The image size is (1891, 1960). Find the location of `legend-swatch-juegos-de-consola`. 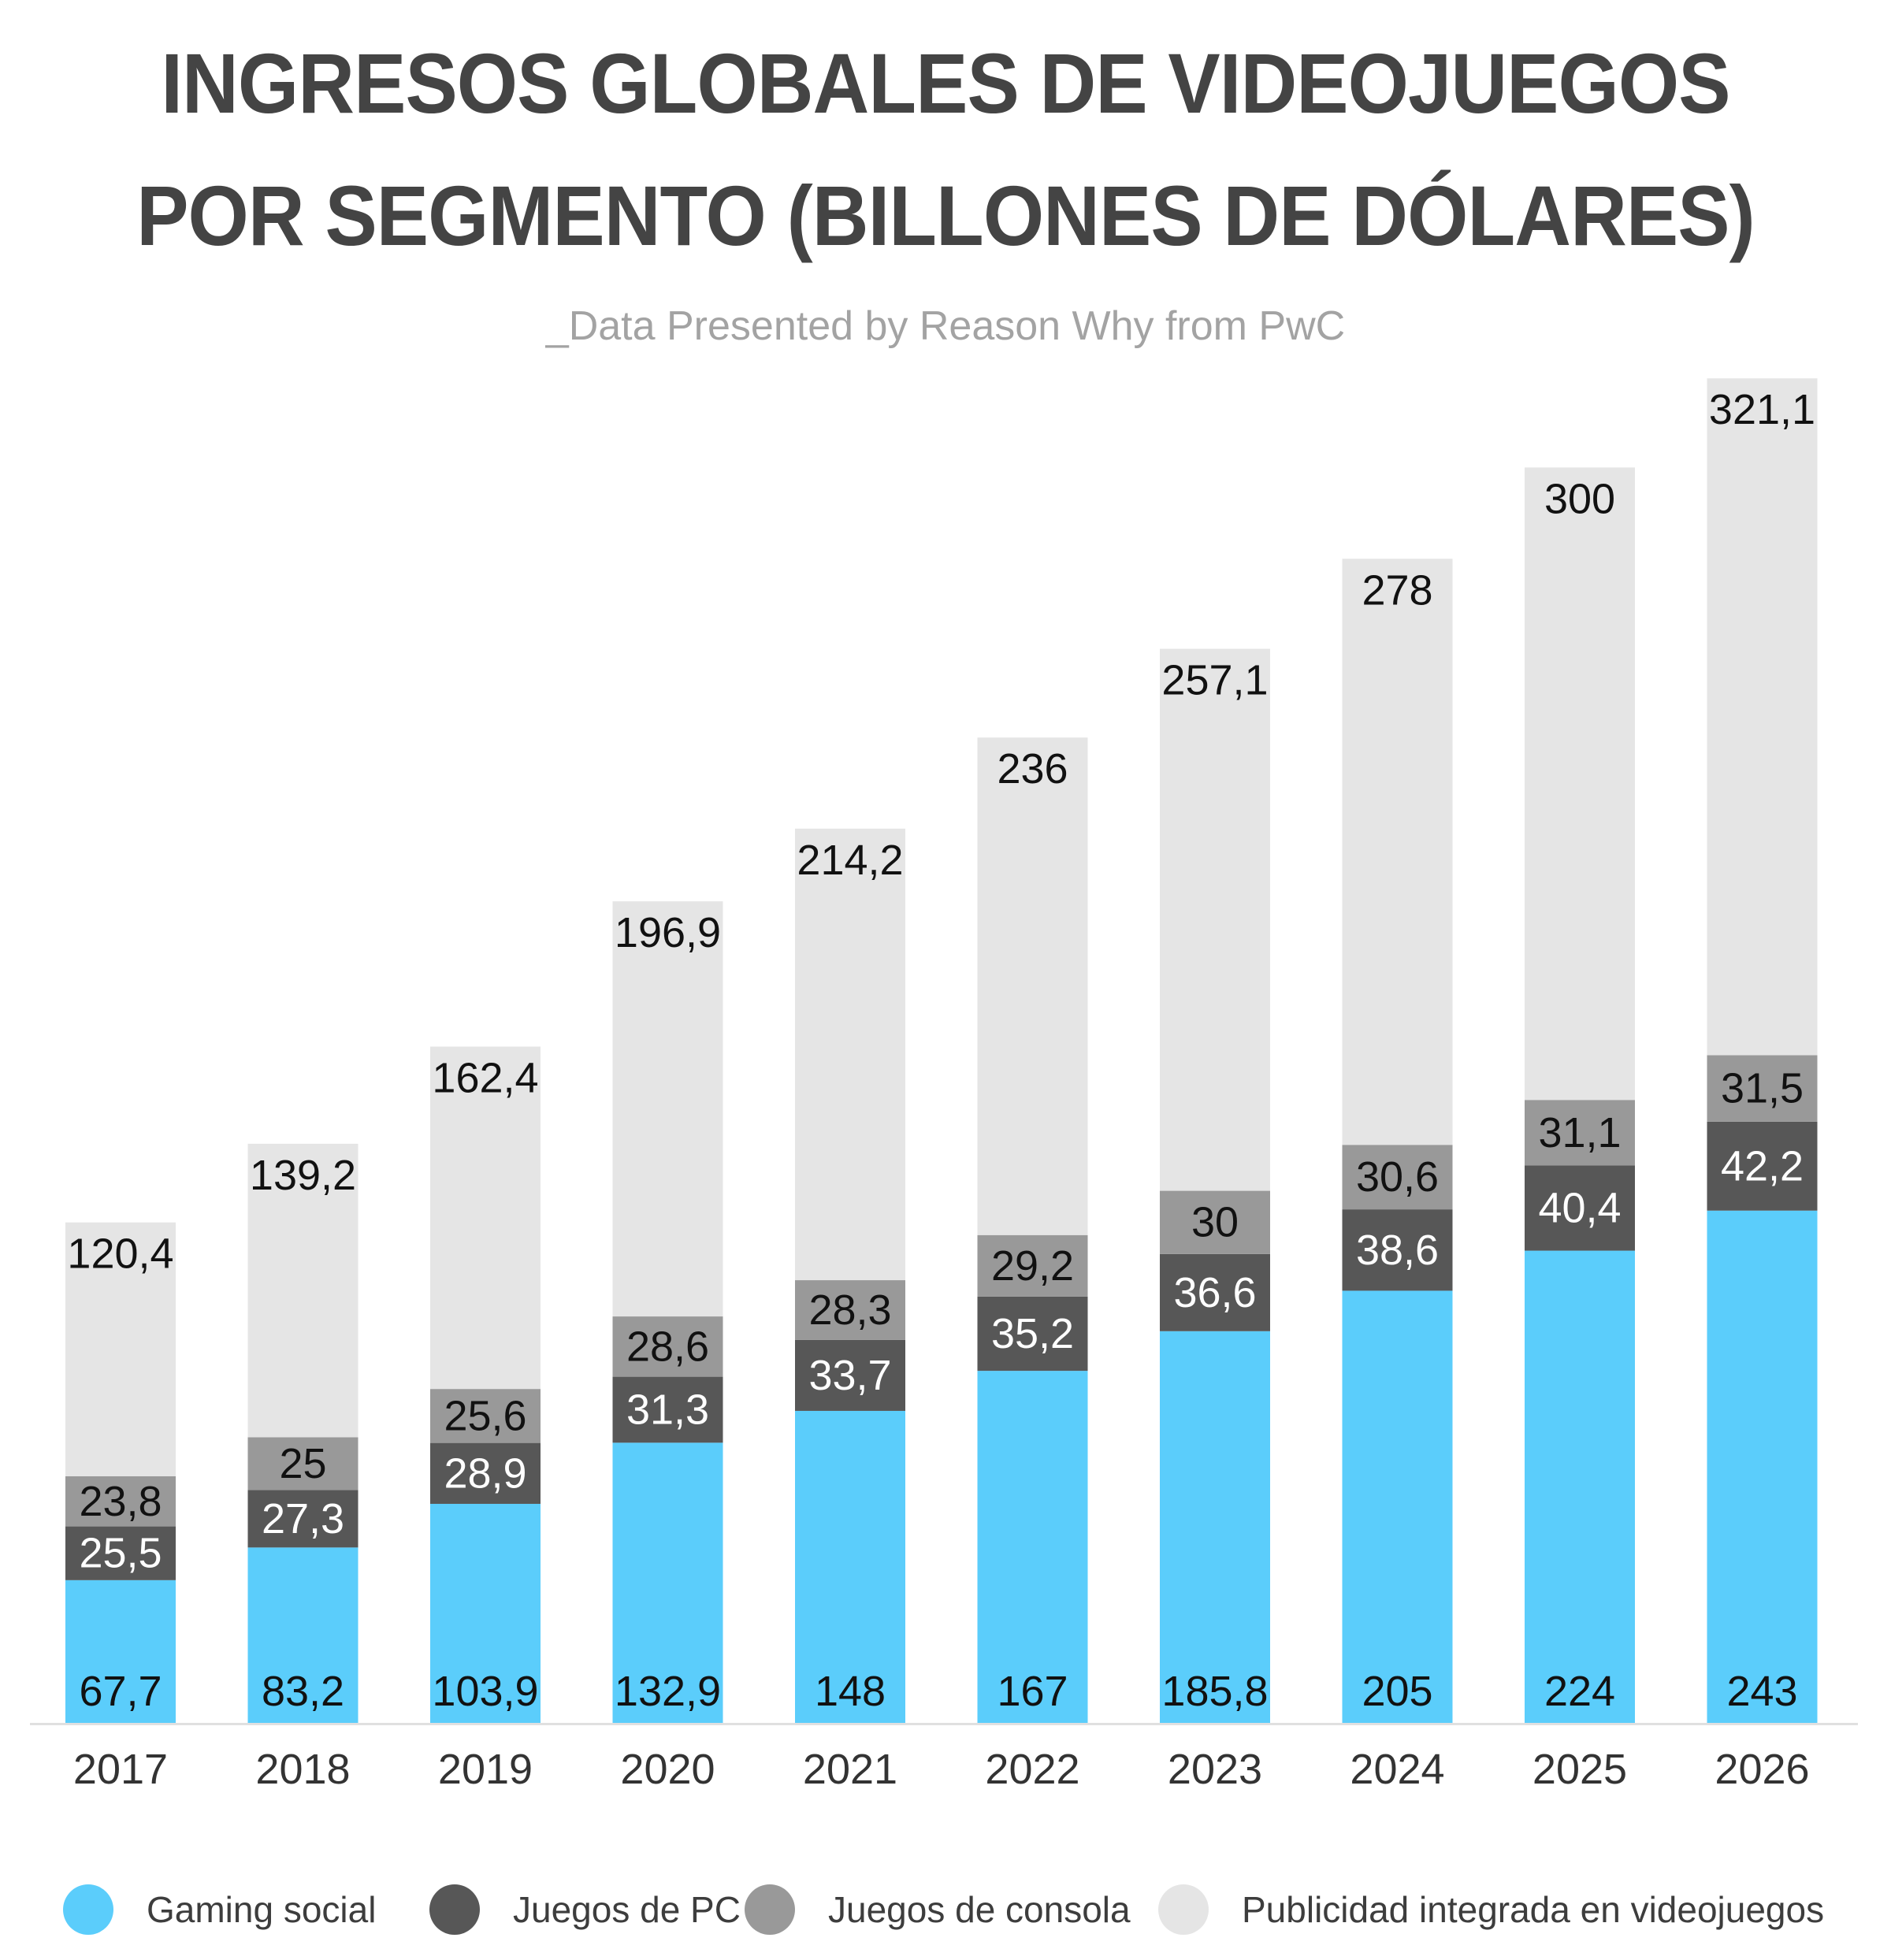

legend-swatch-juegos-de-consola is located at coordinates (770, 1909).